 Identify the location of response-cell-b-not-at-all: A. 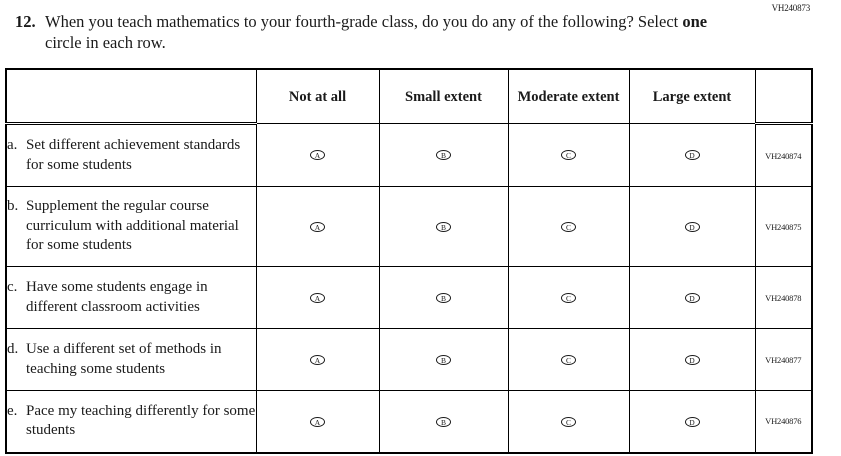
(317, 226).